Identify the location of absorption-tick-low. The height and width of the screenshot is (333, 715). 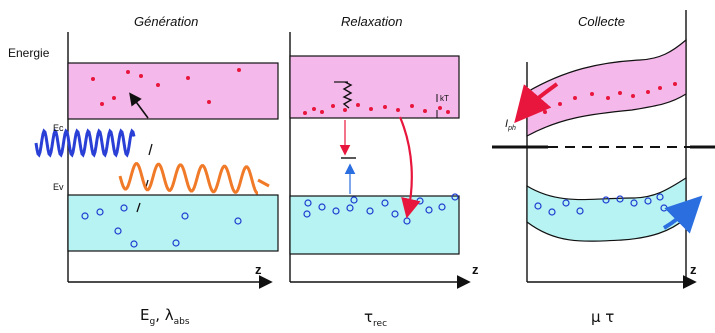
(138, 207).